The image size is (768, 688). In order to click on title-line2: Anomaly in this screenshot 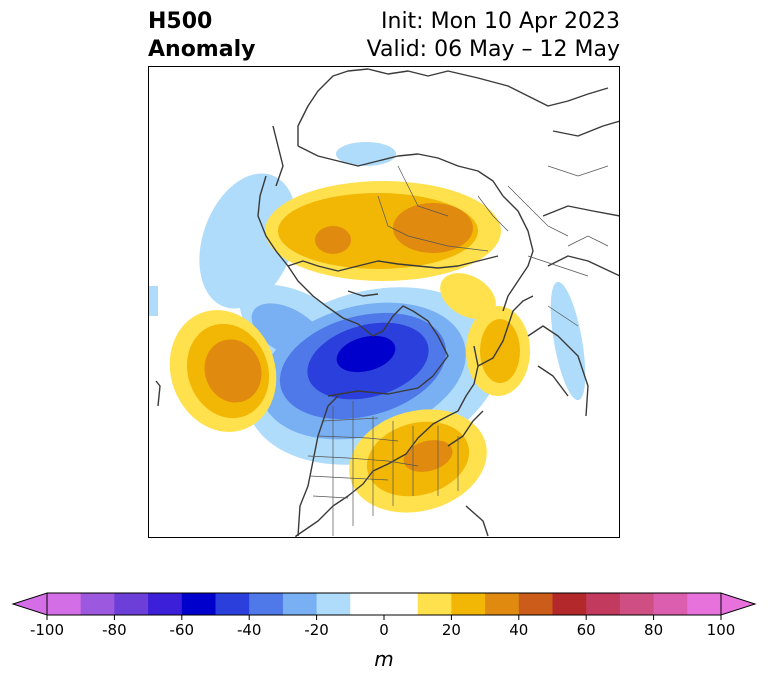, I will do `click(202, 49)`.